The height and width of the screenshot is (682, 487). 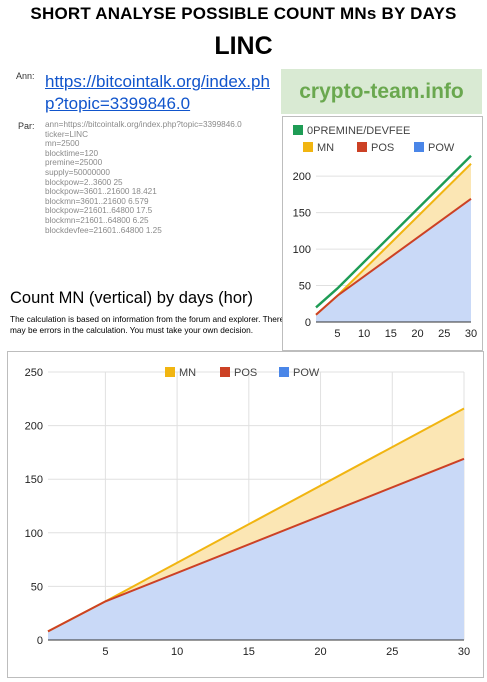 What do you see at coordinates (243, 13) in the screenshot?
I see `page-title: SHORT ANALYSE POSSIBLE COUNT MNs BY DAYS` at bounding box center [243, 13].